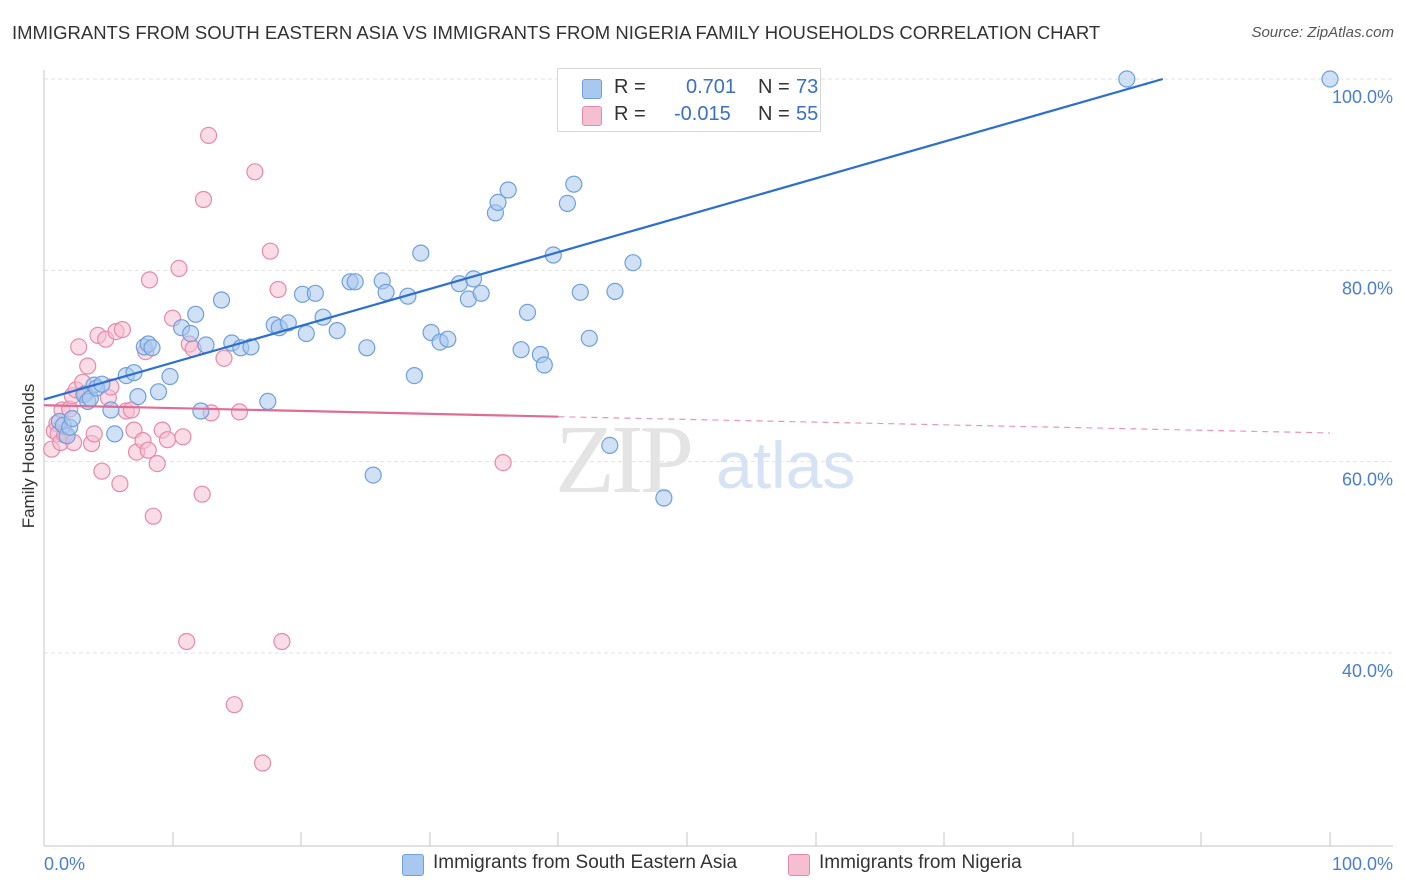 This screenshot has width=1406, height=892. Describe the element at coordinates (301, 411) in the screenshot. I see `nigeria-trend-line` at that location.